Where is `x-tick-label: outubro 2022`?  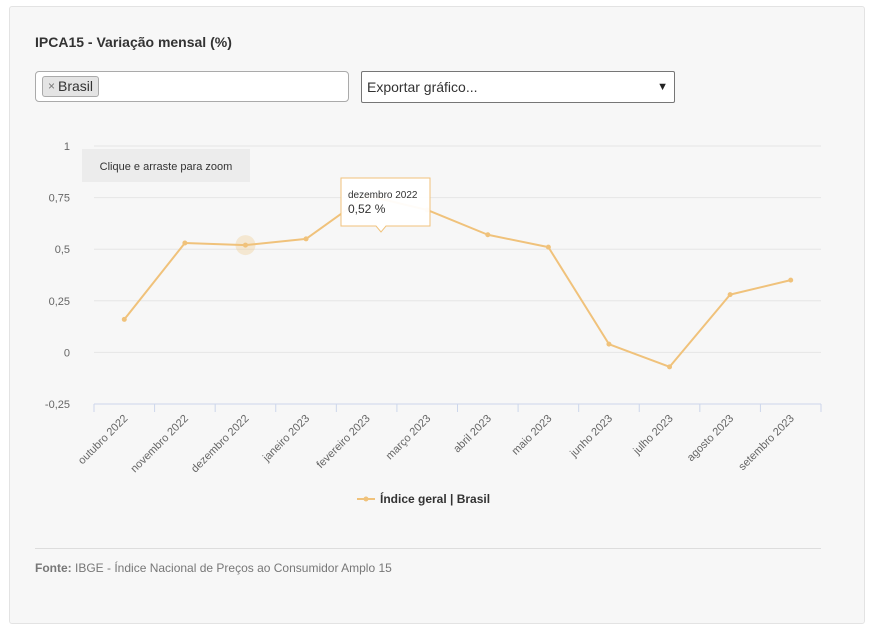 x-tick-label: outubro 2022 is located at coordinates (103, 440).